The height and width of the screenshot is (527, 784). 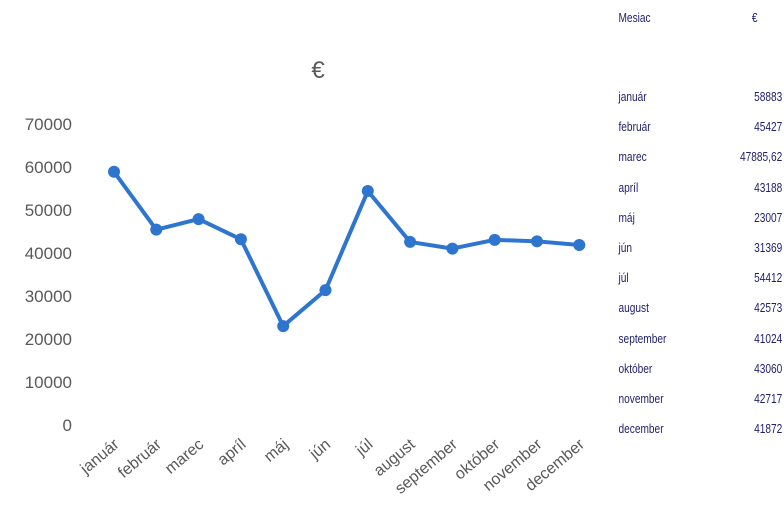 I want to click on row-month: august, so click(x=633, y=308).